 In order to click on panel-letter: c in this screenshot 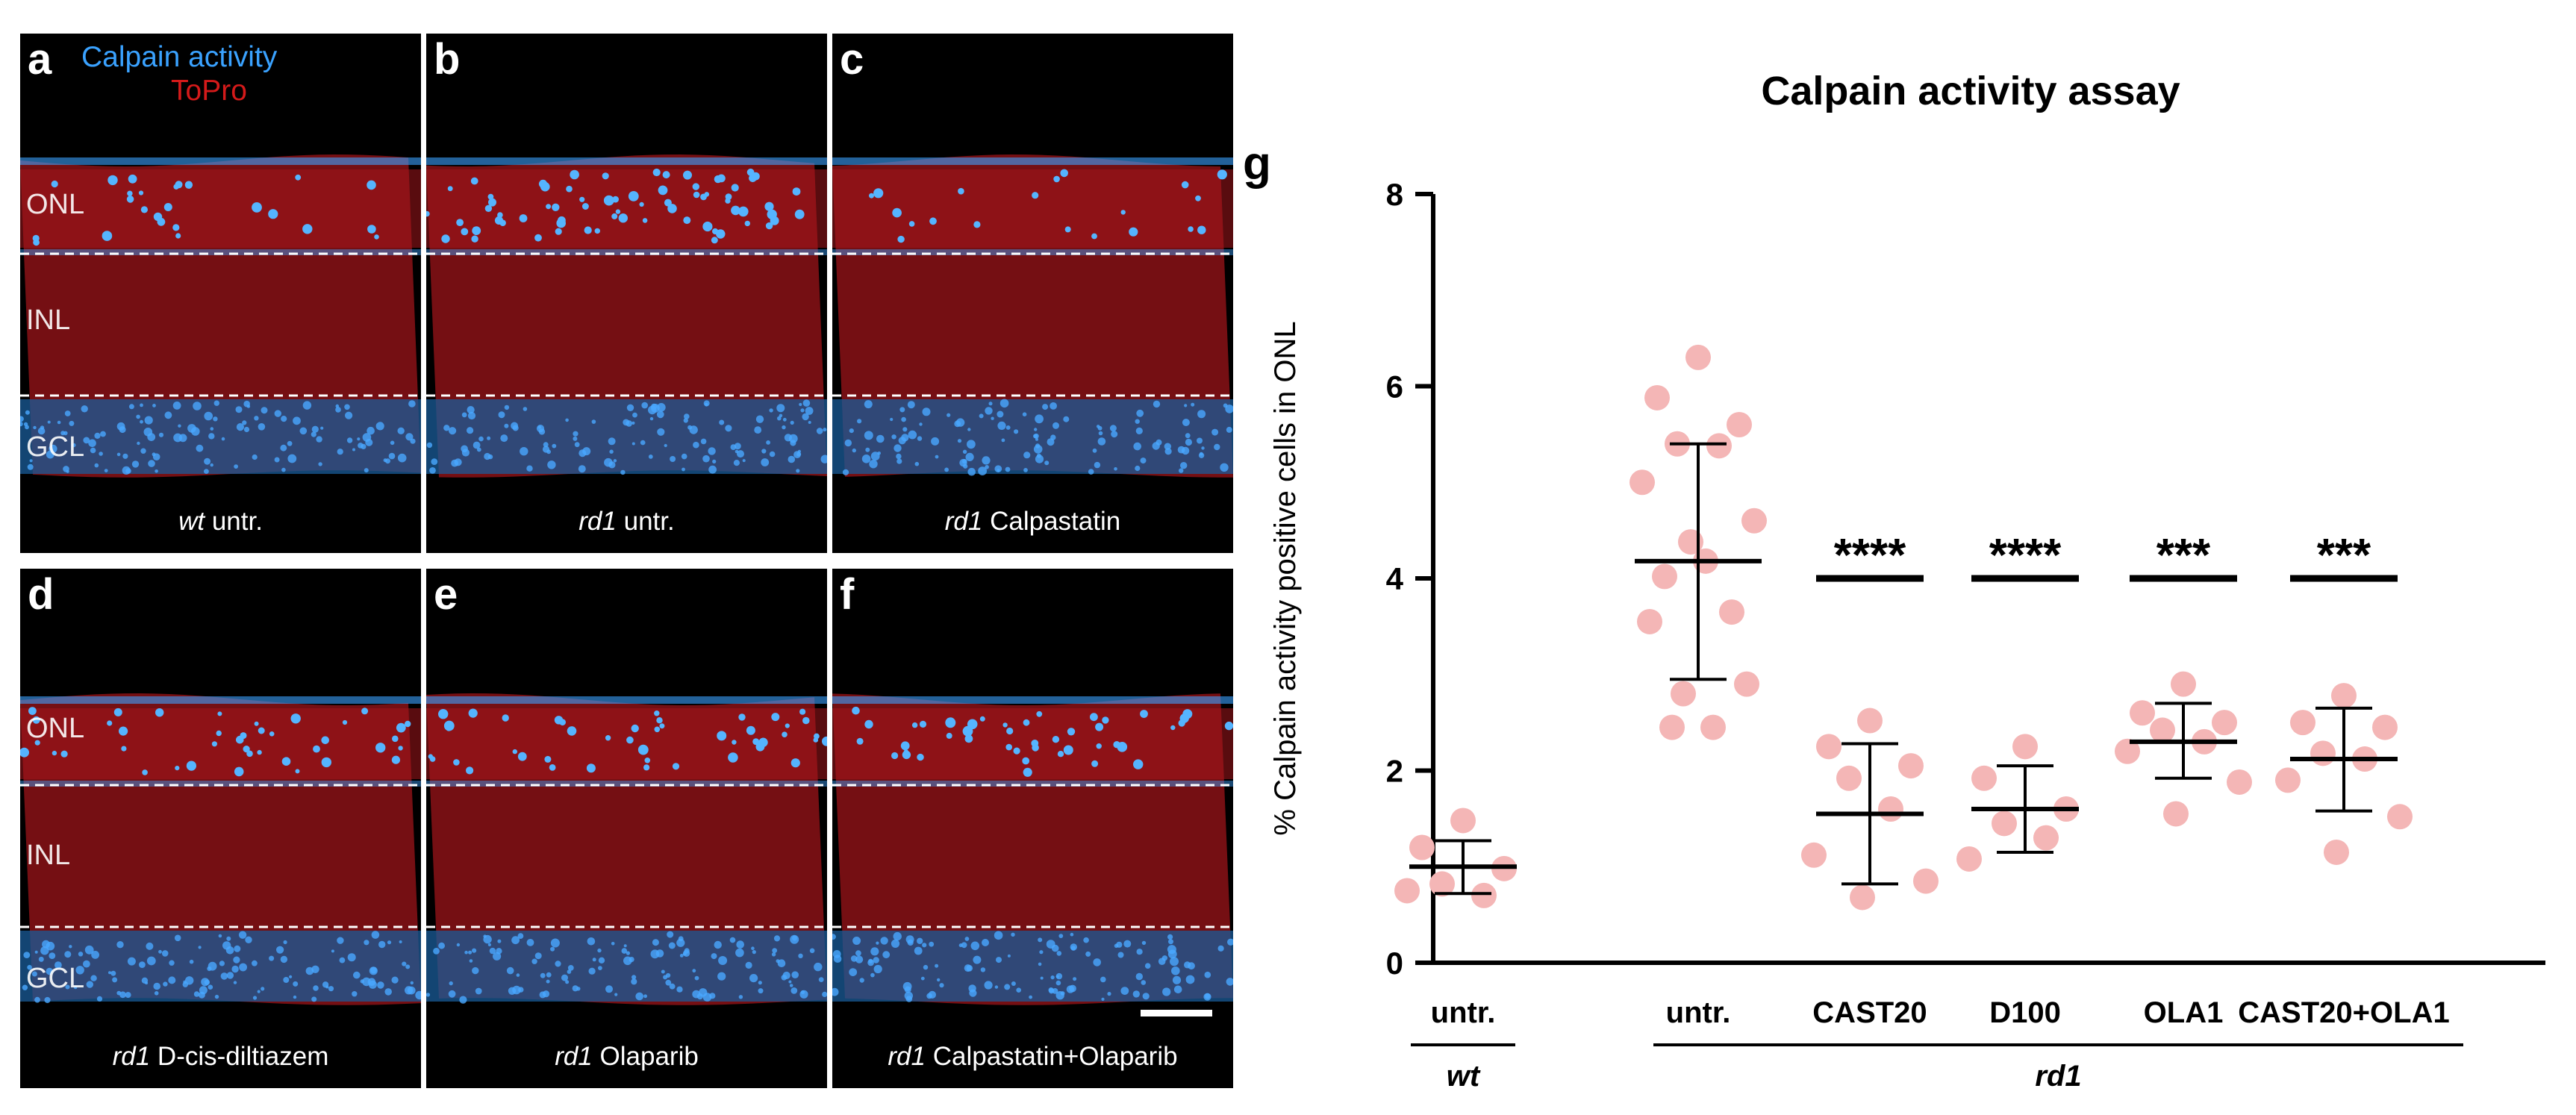, I will do `click(852, 59)`.